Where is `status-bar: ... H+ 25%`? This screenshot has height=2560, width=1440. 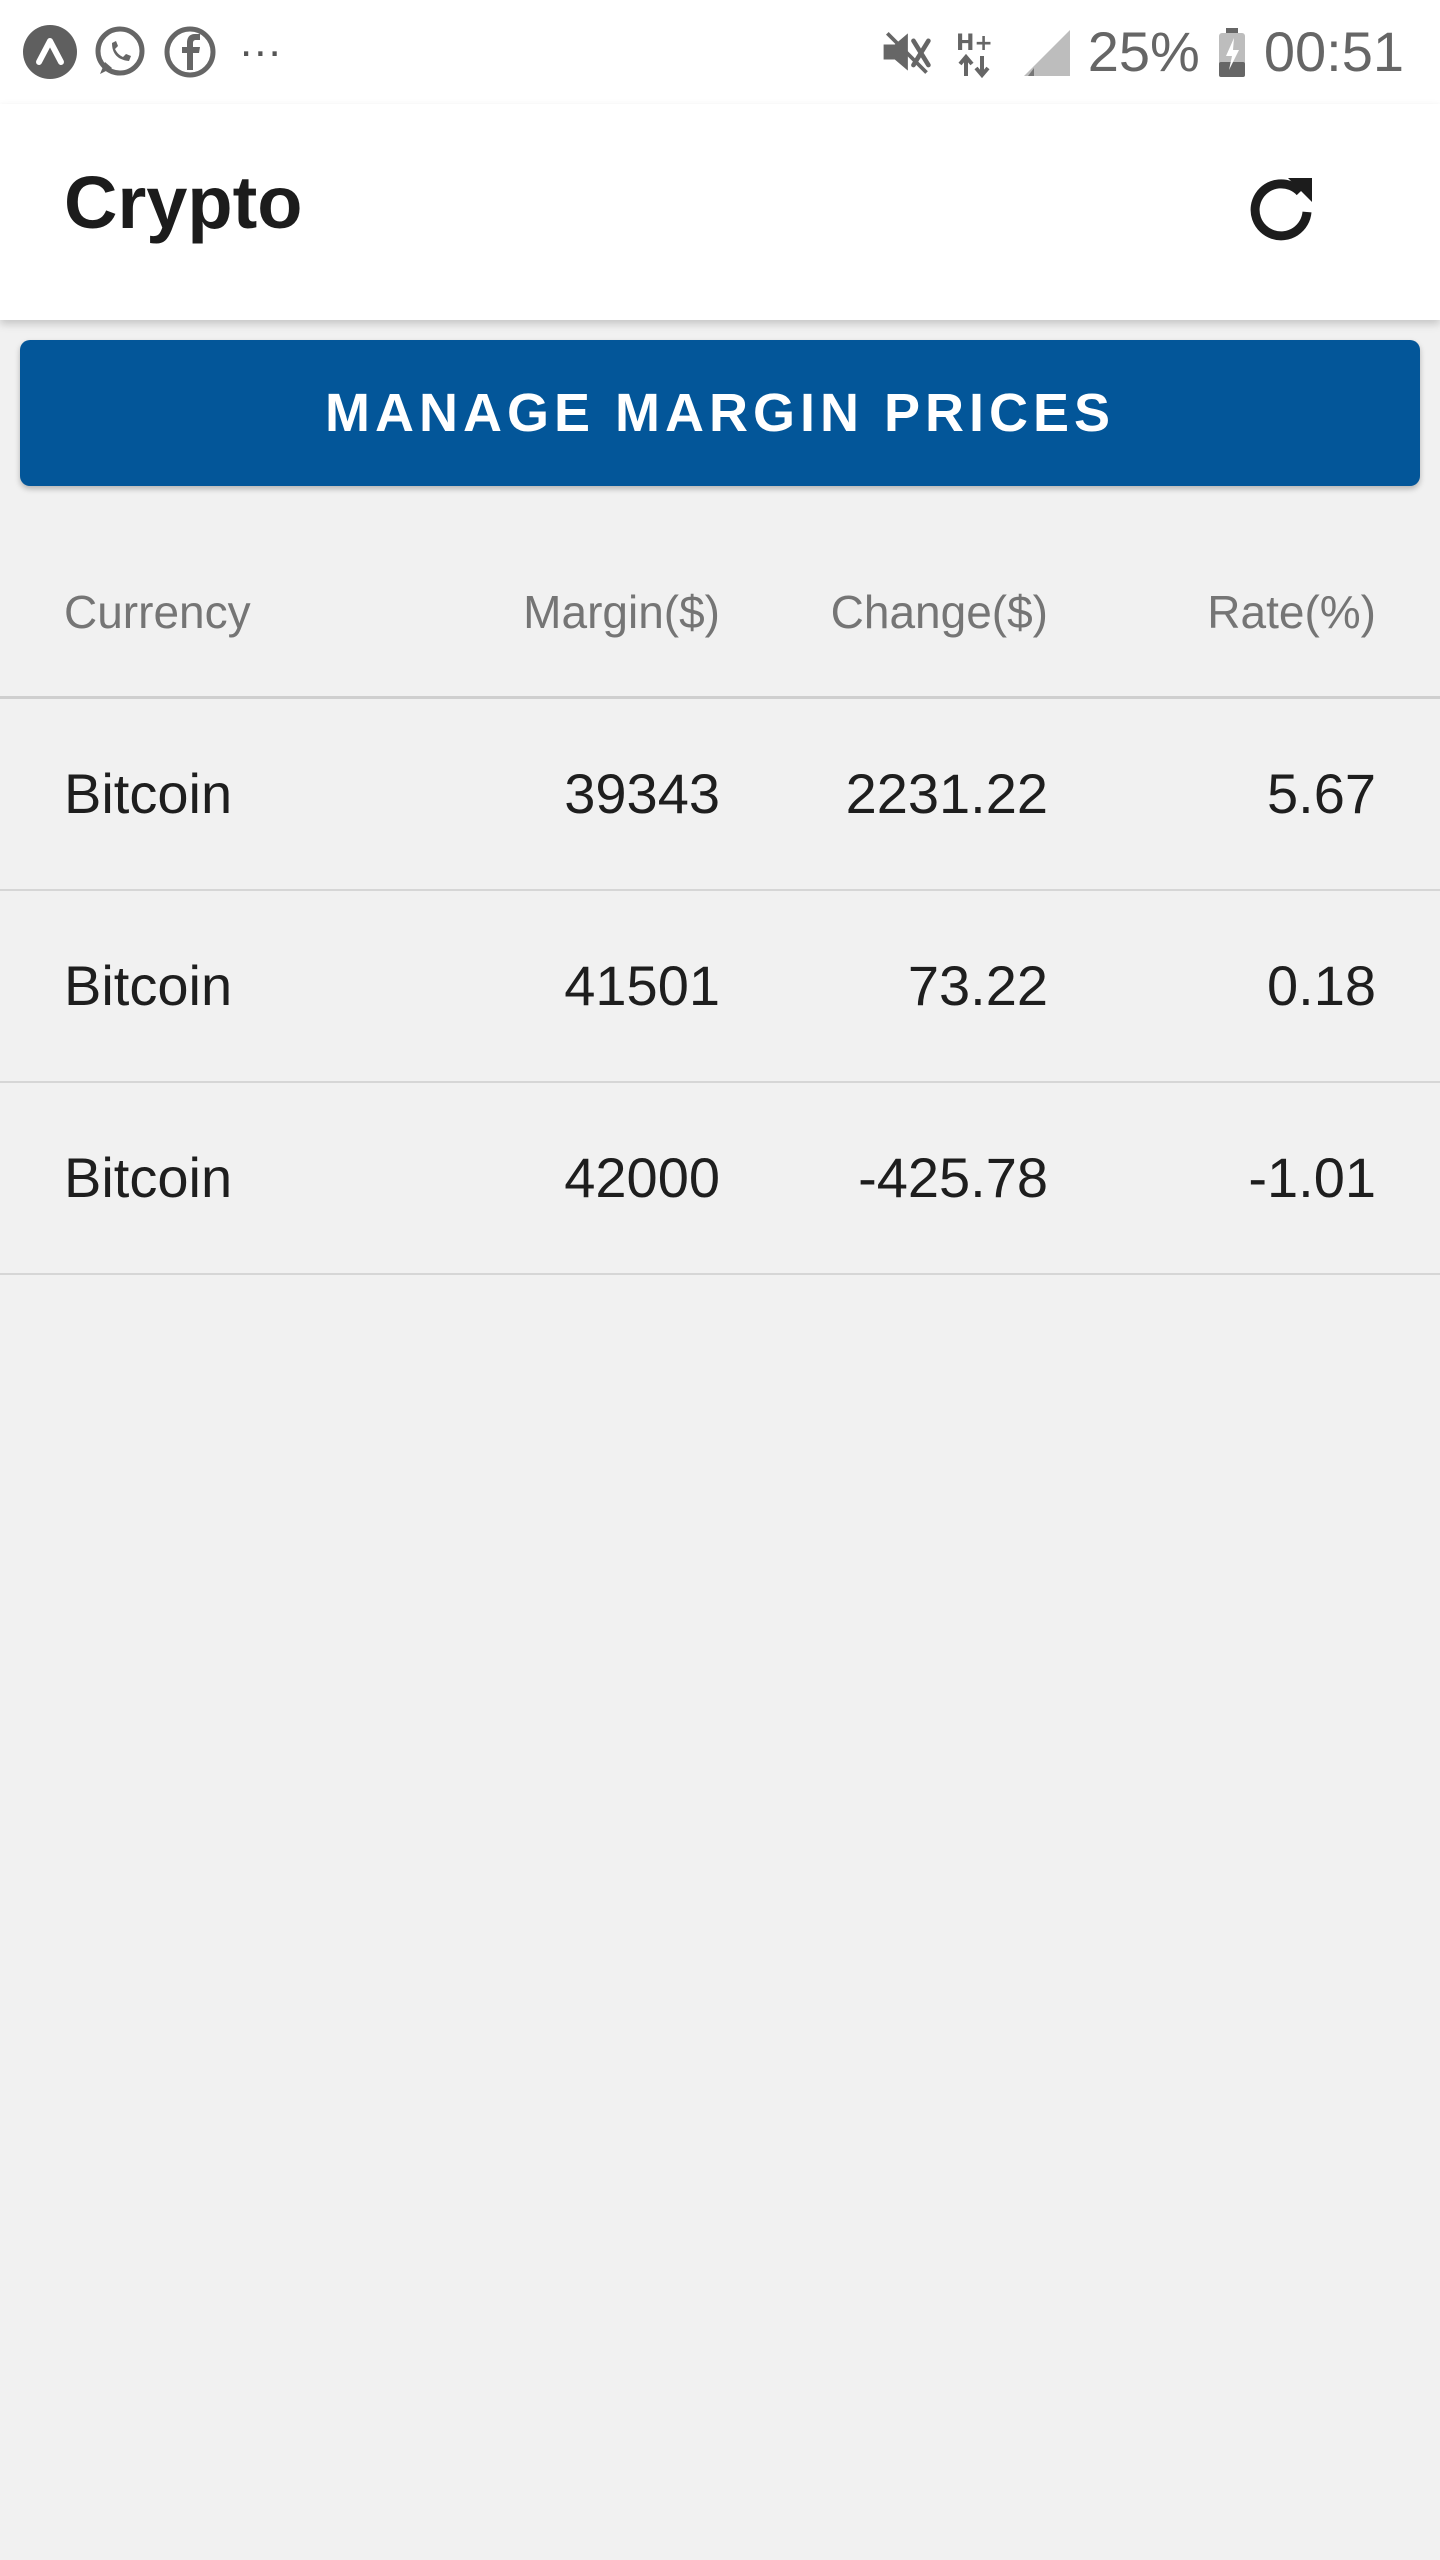 status-bar: ... H+ 25% is located at coordinates (720, 52).